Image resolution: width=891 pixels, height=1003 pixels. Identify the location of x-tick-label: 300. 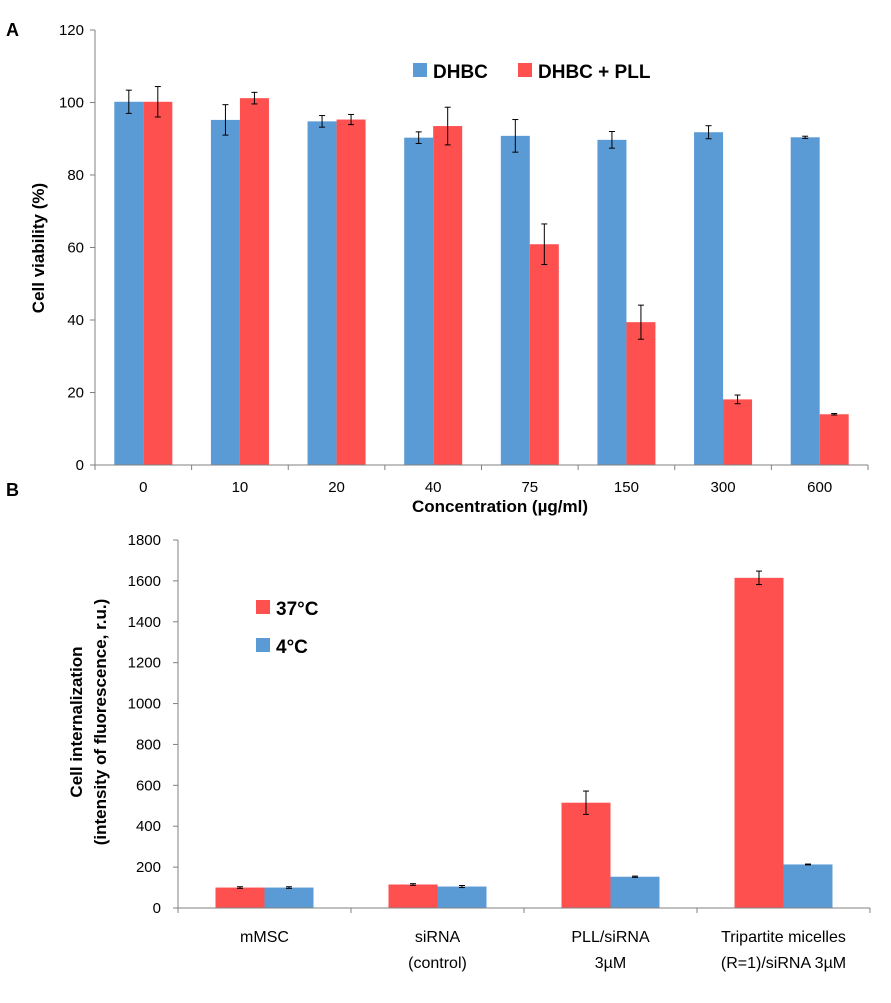
(723, 487).